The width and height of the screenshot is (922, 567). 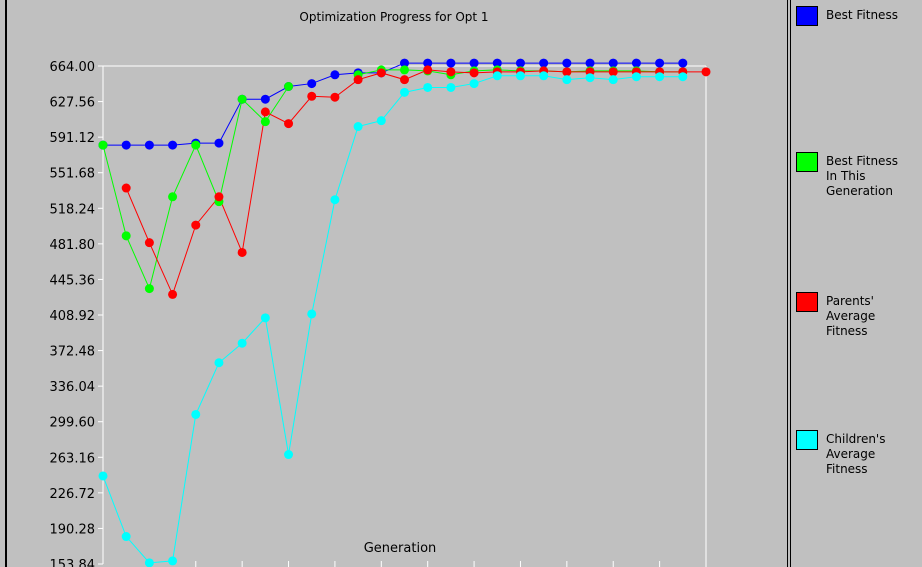 I want to click on legend-swatch-children-average, so click(x=807, y=440).